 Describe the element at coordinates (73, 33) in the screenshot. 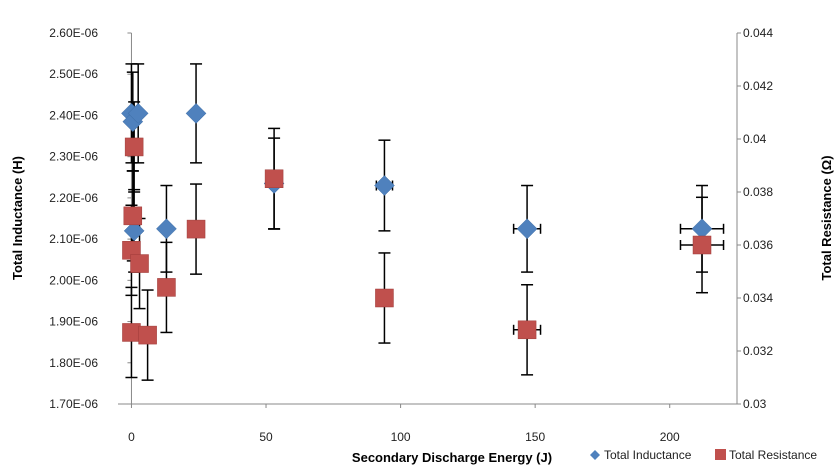

I see `y-tick-label: 2.60E-06` at that location.